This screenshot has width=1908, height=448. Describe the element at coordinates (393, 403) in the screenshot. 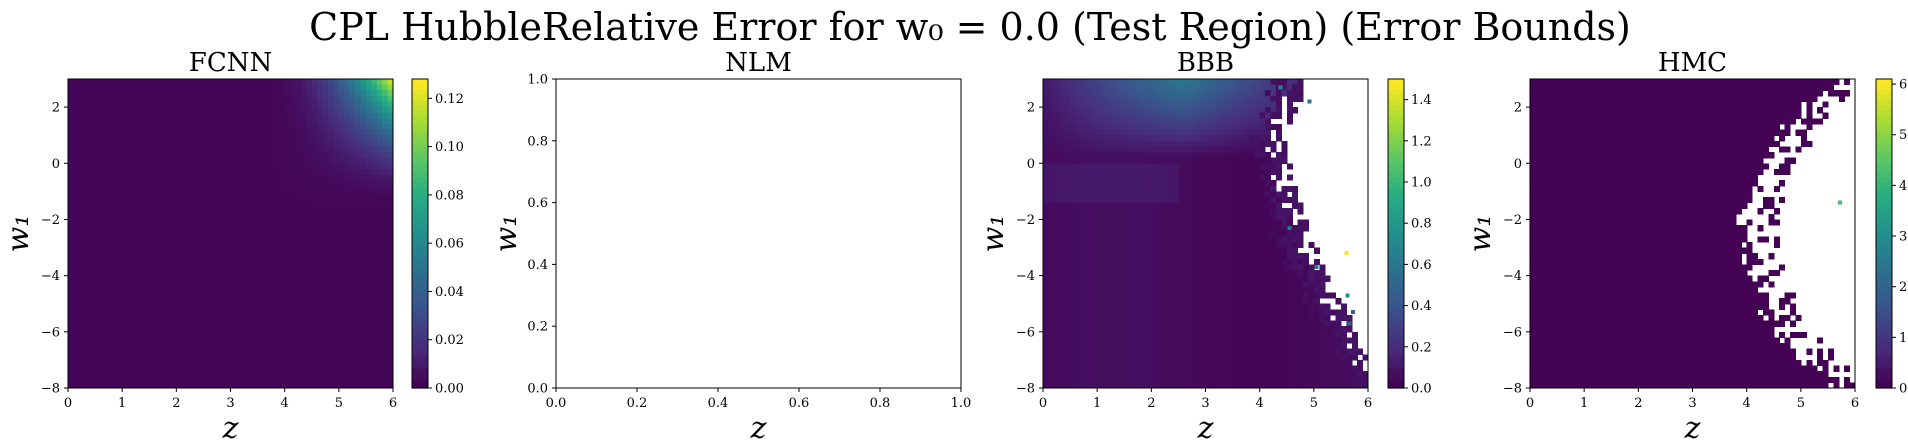

I see `x-tick-label: 6` at that location.